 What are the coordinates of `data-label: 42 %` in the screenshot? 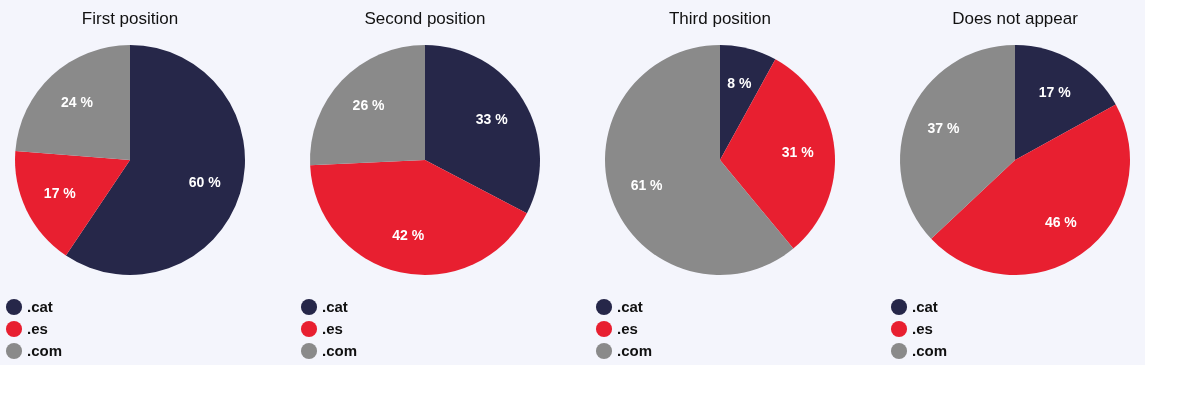 It's located at (408, 235).